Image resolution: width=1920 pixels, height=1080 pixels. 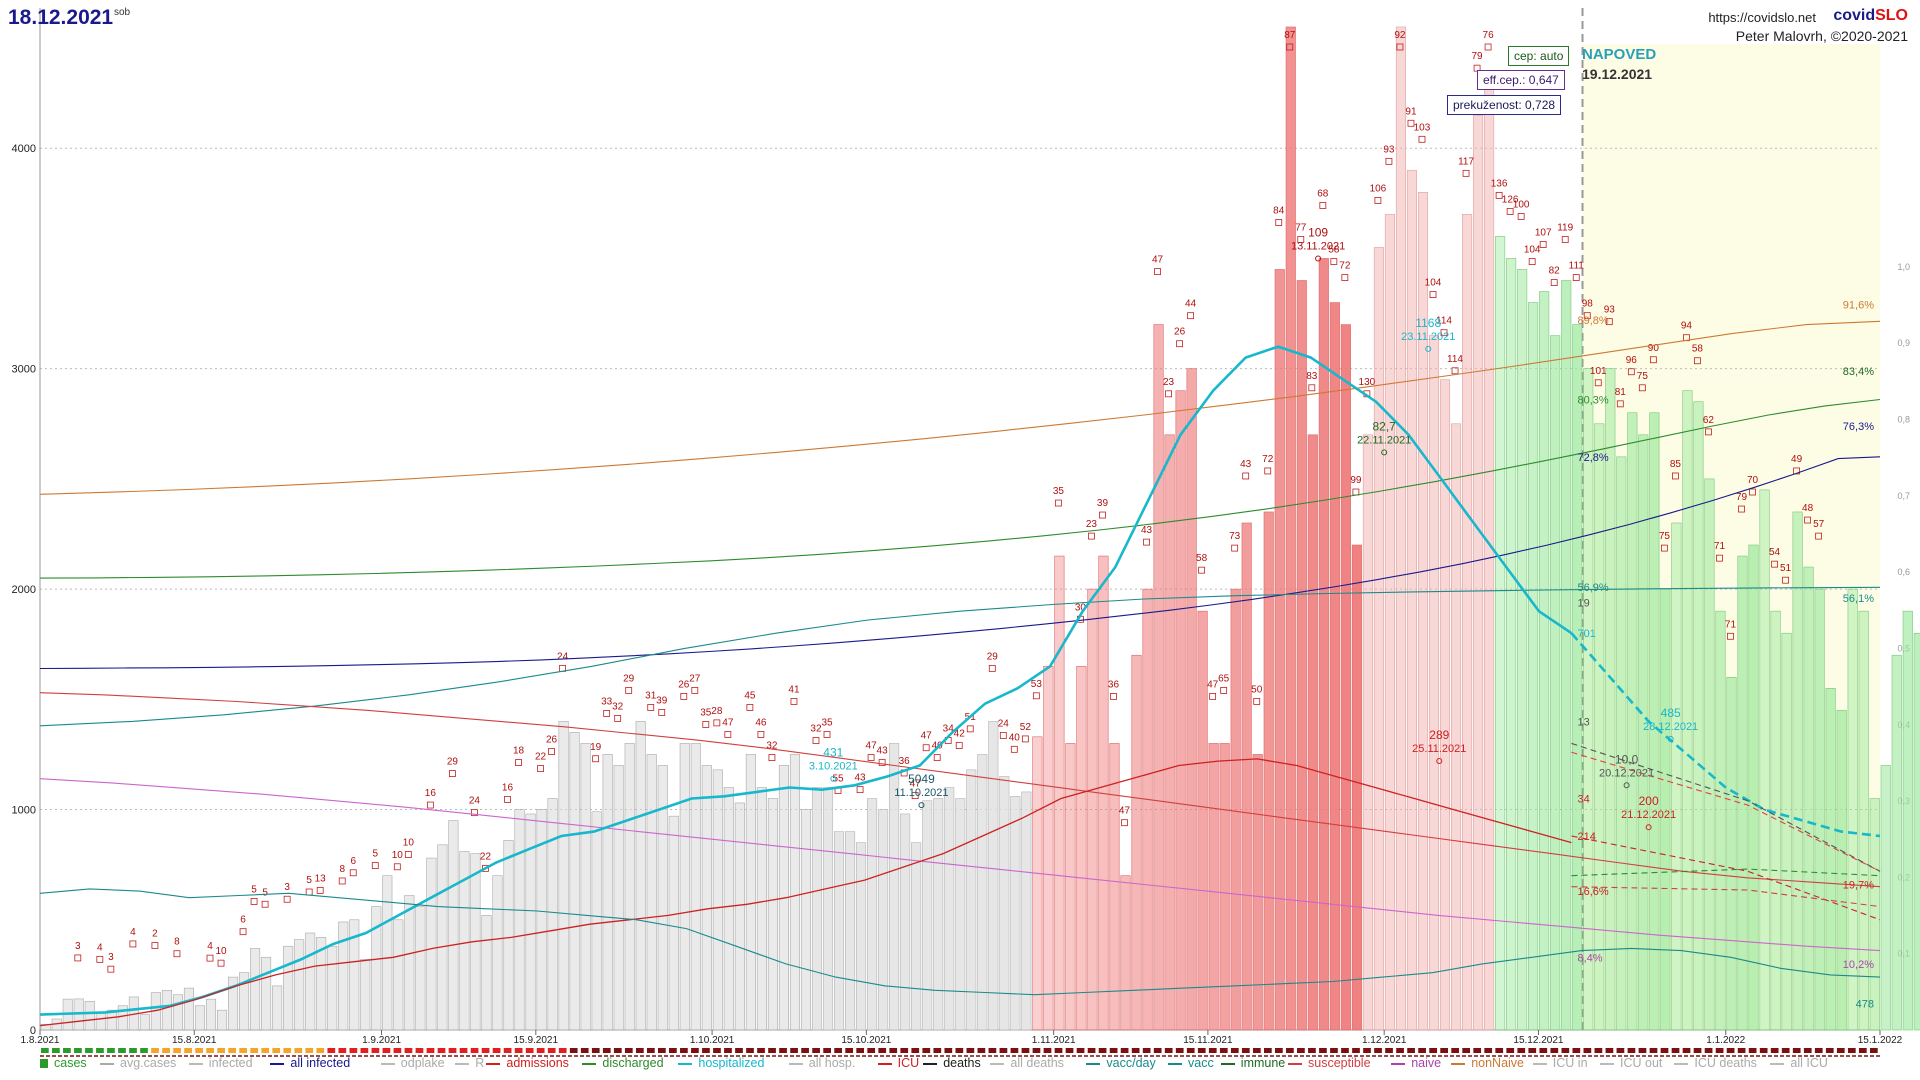 I want to click on legend-item-allinfected: all infected, so click(x=310, y=1063).